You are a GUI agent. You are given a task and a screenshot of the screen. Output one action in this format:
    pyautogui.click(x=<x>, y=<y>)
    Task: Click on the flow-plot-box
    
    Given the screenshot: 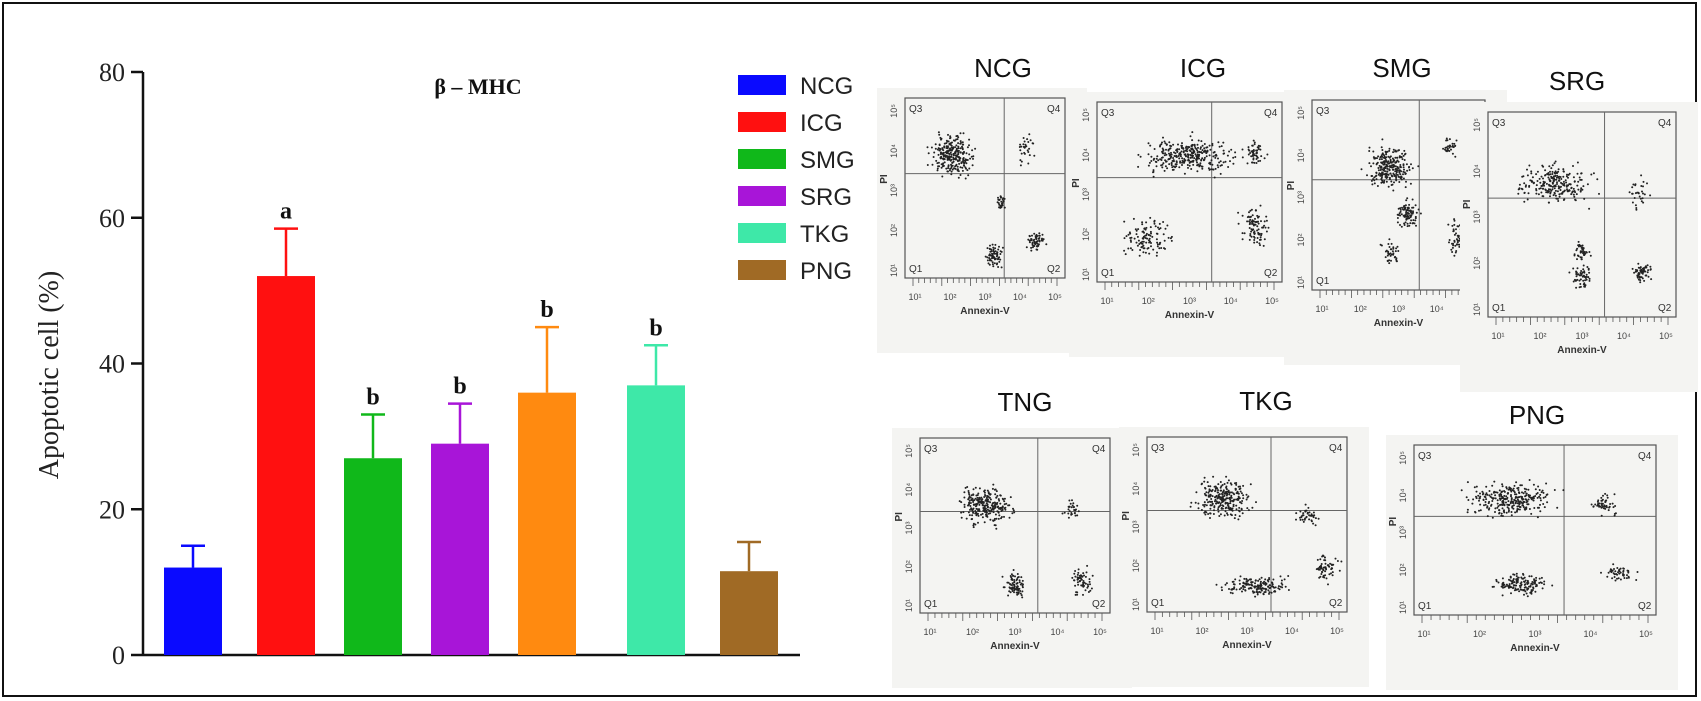 What is the action you would take?
    pyautogui.click(x=1015, y=525)
    